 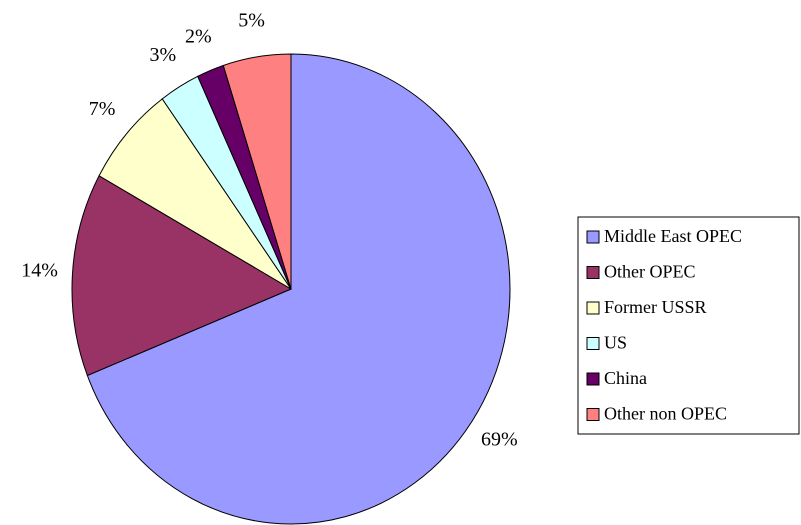 I want to click on legend-label: Other non OPEC, so click(x=665, y=414).